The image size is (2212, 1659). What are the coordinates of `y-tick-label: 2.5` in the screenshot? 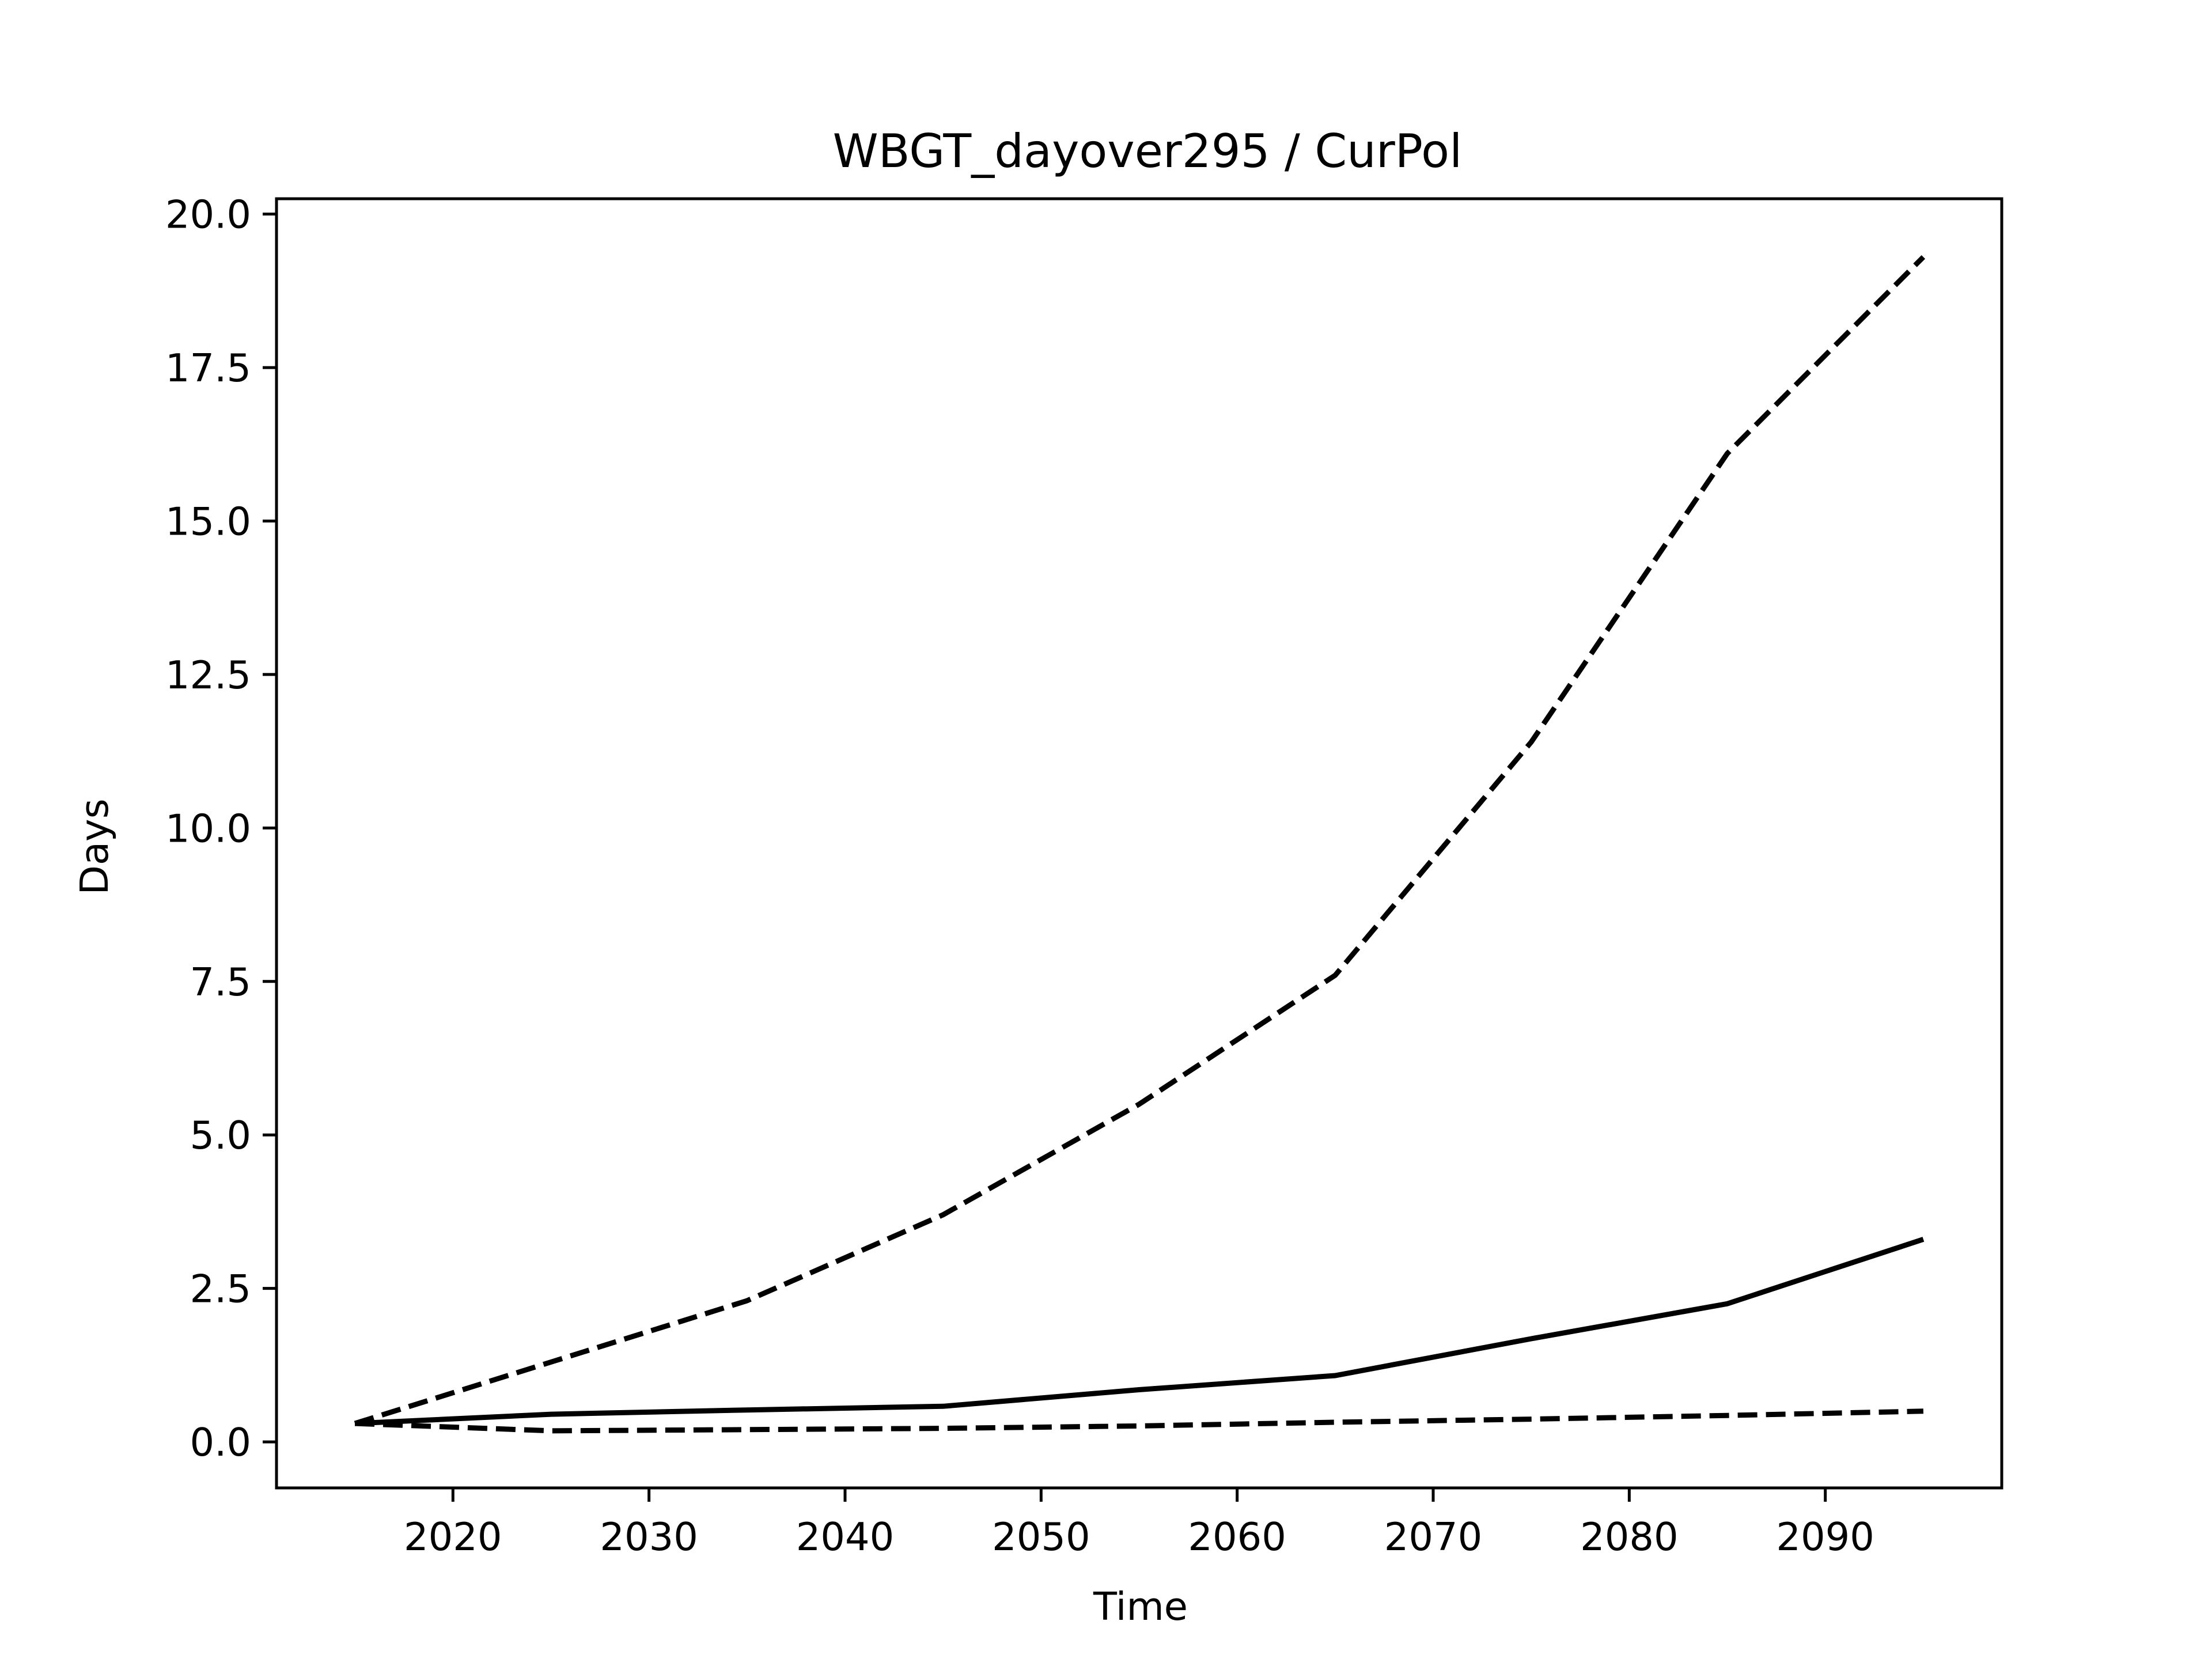 It's located at (220, 1289).